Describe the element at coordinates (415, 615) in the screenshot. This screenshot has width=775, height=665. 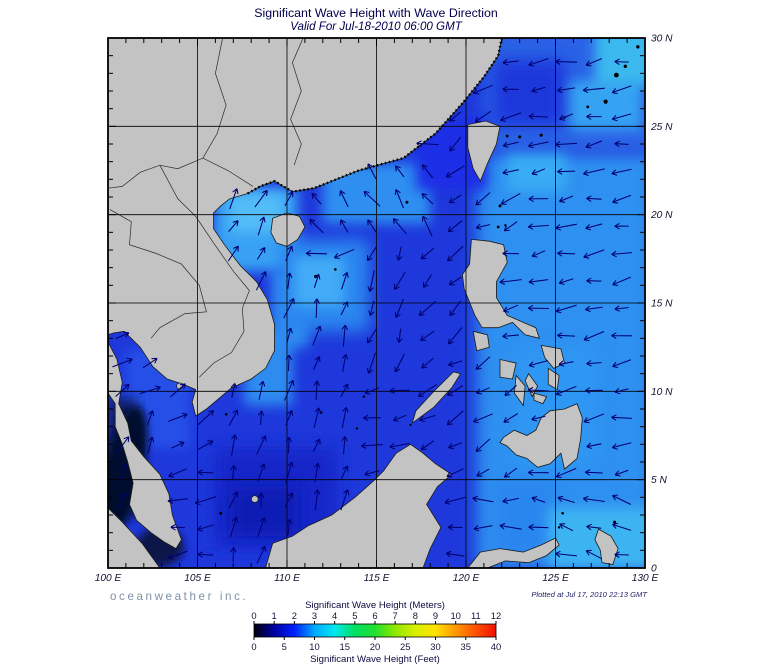
I see `legend-meter-tick-label: 8` at that location.